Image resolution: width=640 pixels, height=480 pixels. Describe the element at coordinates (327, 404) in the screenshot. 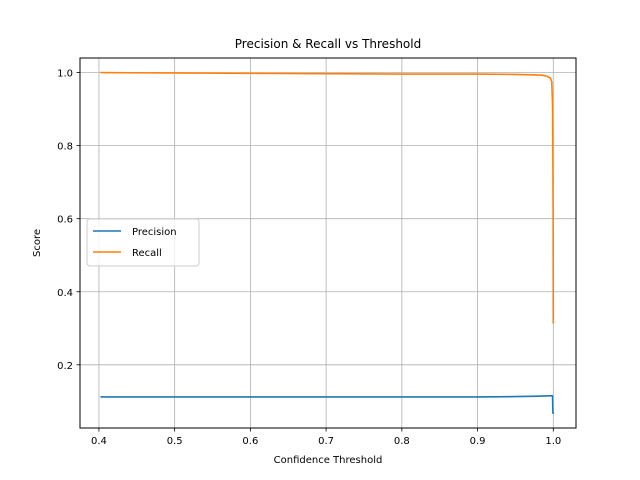

I see `series-line-precision` at that location.